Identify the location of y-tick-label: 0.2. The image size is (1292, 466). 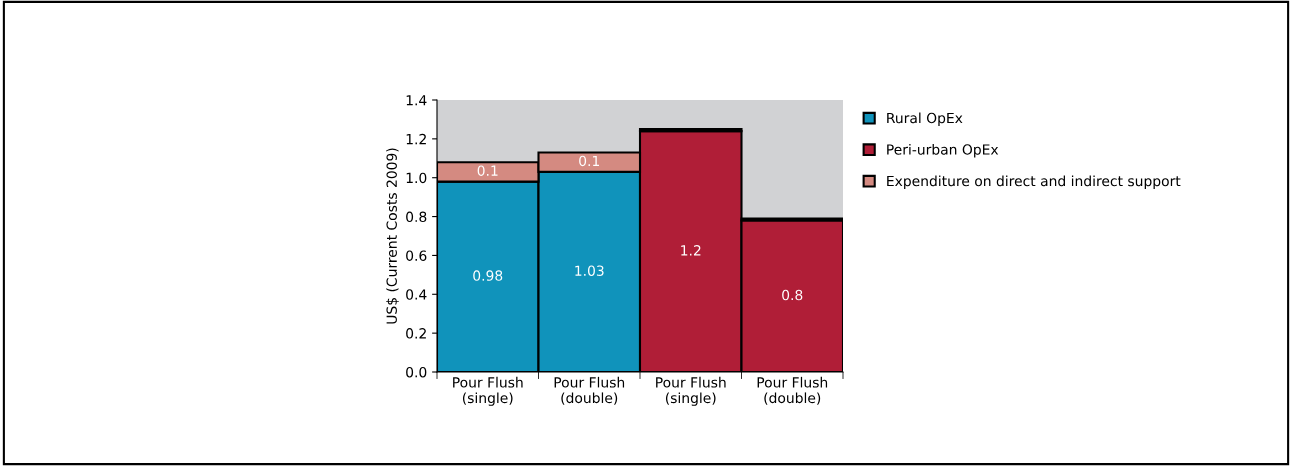
(416, 333).